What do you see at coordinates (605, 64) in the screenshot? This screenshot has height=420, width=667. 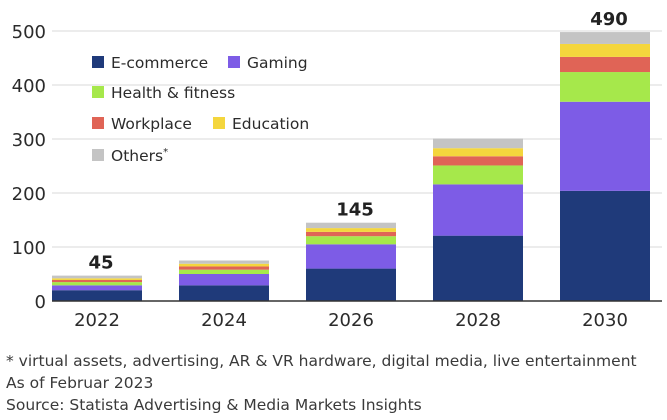 I see `bar-segment-workplace-2030` at bounding box center [605, 64].